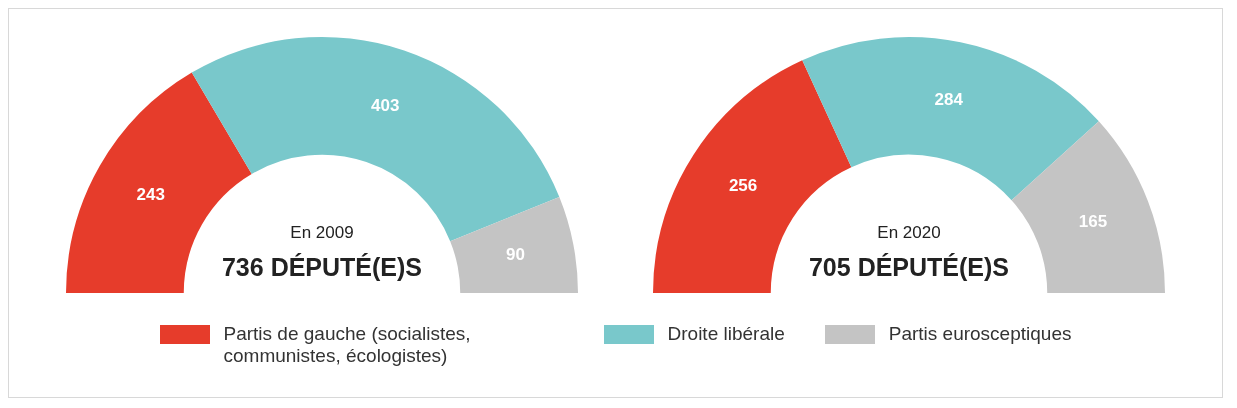 The height and width of the screenshot is (408, 1237). I want to click on data-label: 165, so click(1092, 221).